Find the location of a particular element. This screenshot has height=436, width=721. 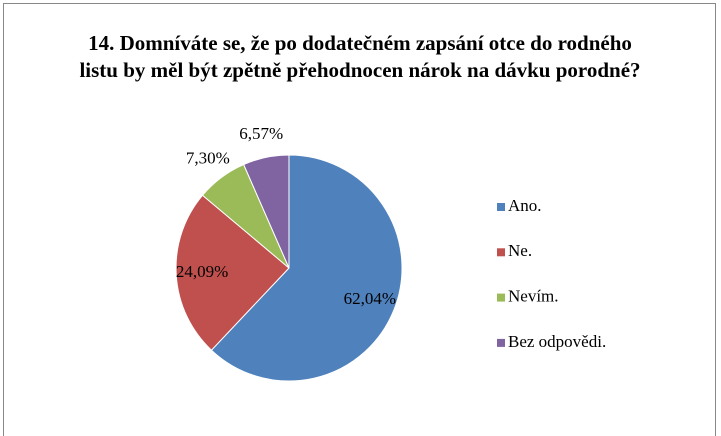

legend-label: Nevím. is located at coordinates (533, 296).